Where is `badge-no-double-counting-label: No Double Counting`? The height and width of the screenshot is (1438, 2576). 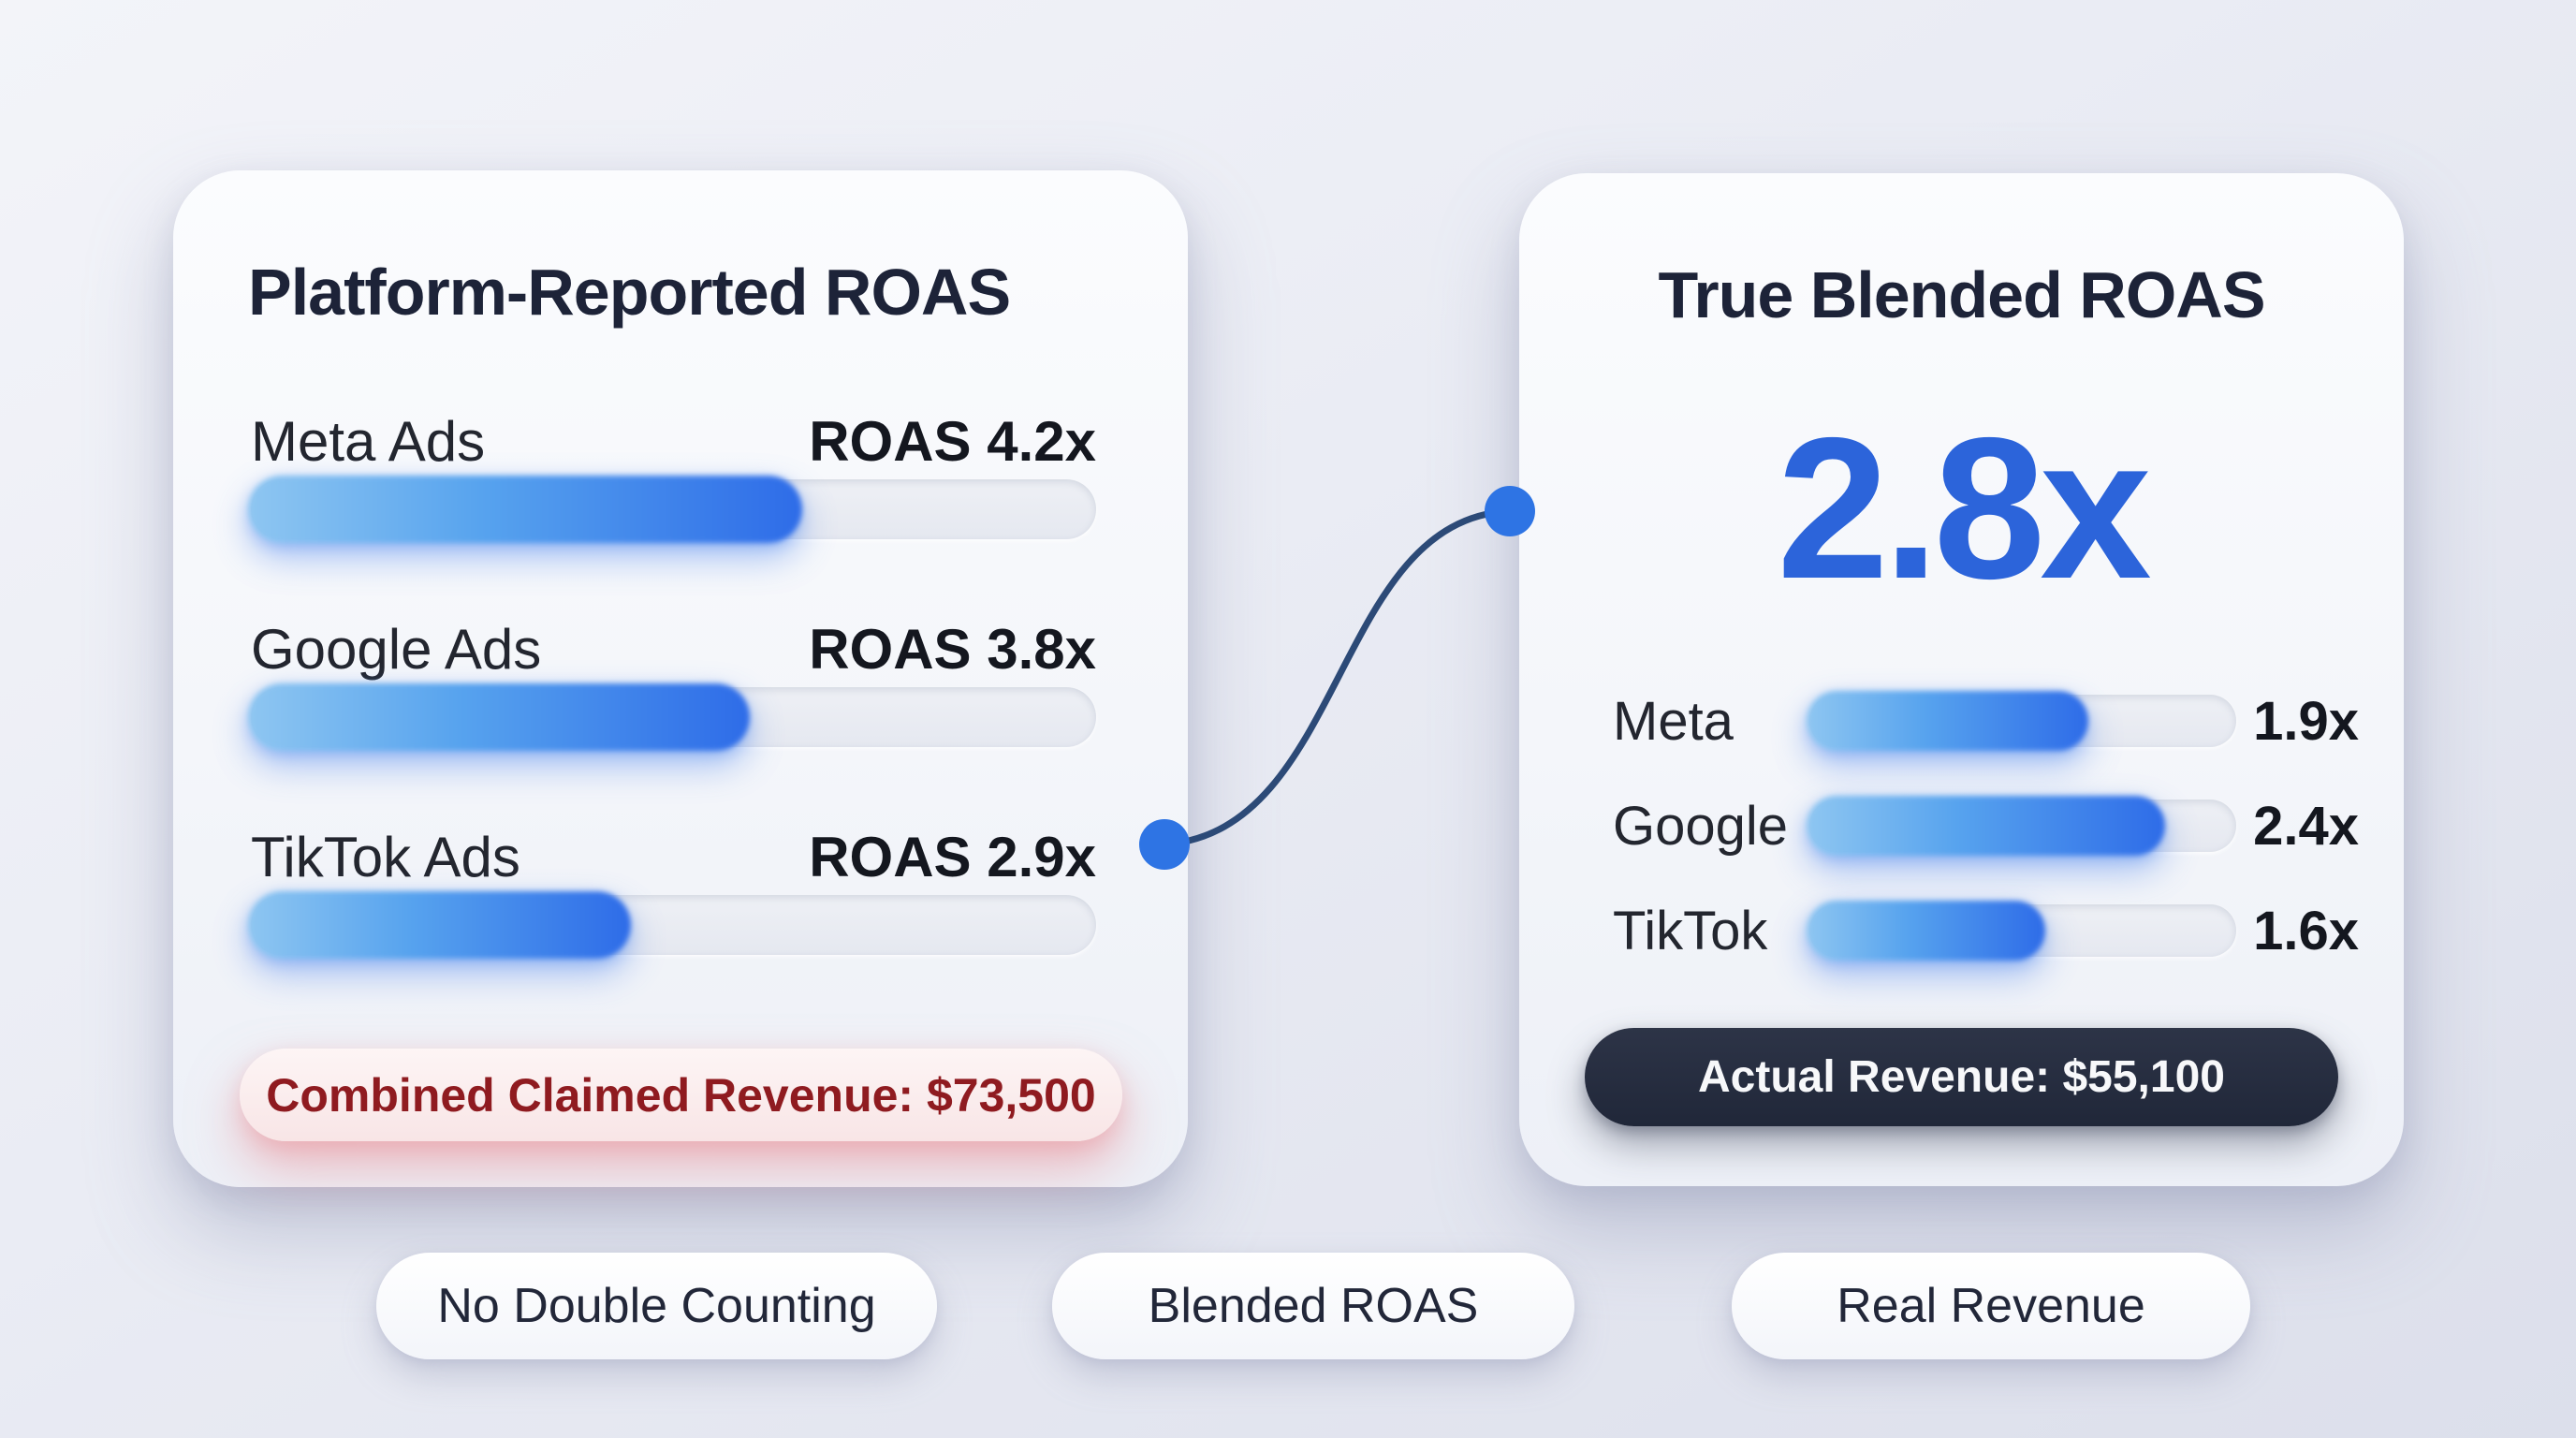 badge-no-double-counting-label: No Double Counting is located at coordinates (656, 1306).